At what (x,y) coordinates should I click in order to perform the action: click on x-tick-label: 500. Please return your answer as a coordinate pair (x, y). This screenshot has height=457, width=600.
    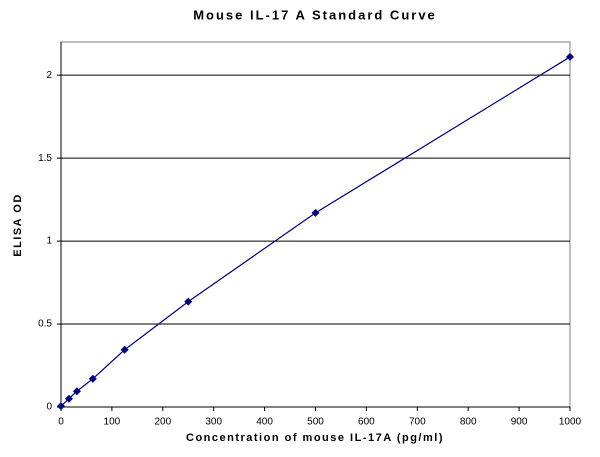
    Looking at the image, I should click on (315, 422).